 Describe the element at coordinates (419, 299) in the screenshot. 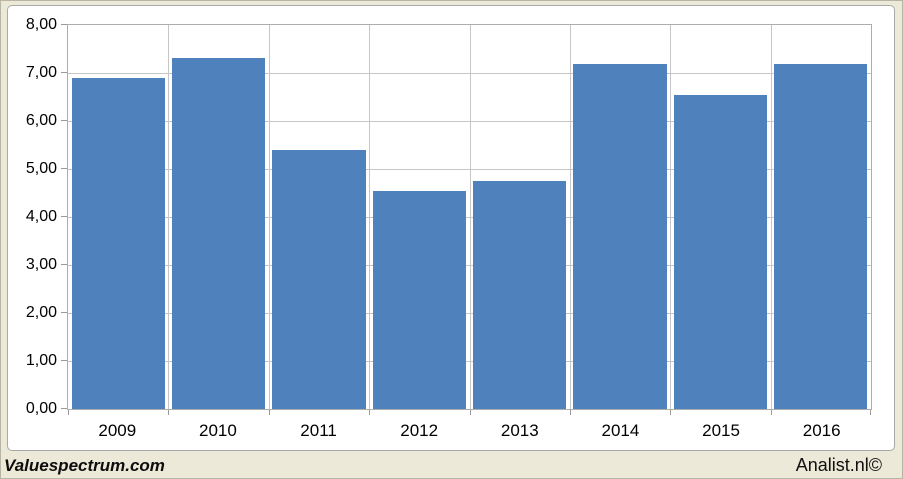

I see `bar-2012` at that location.